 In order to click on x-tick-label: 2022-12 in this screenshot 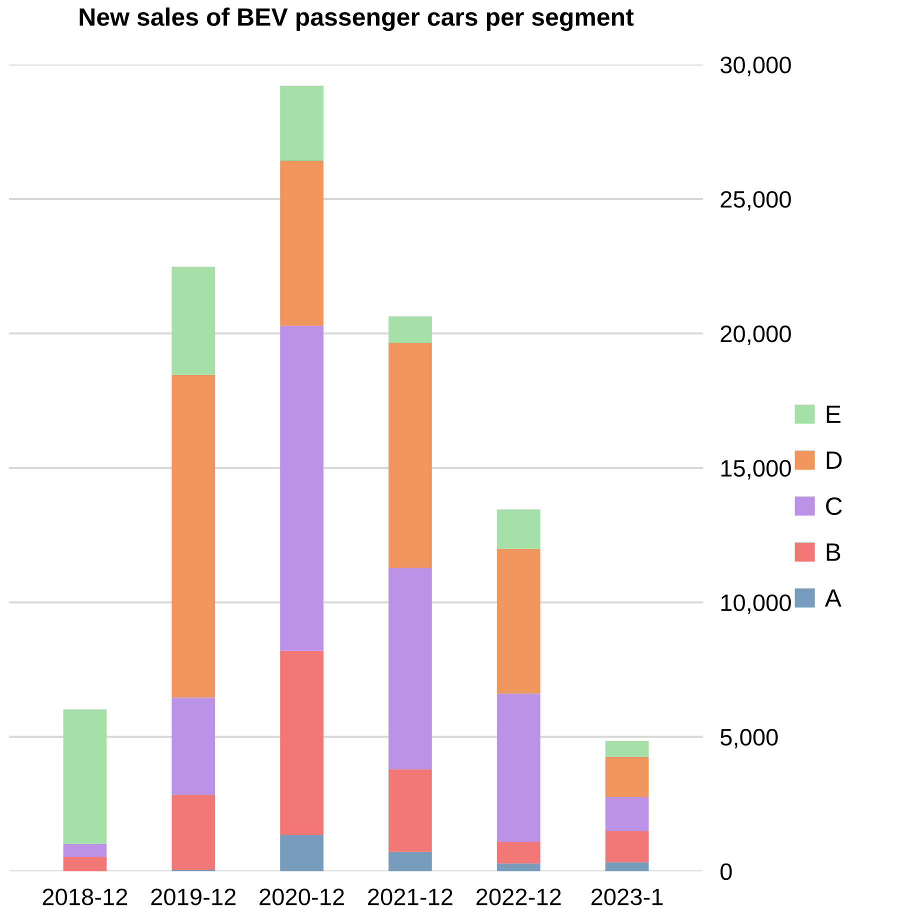, I will do `click(518, 897)`.